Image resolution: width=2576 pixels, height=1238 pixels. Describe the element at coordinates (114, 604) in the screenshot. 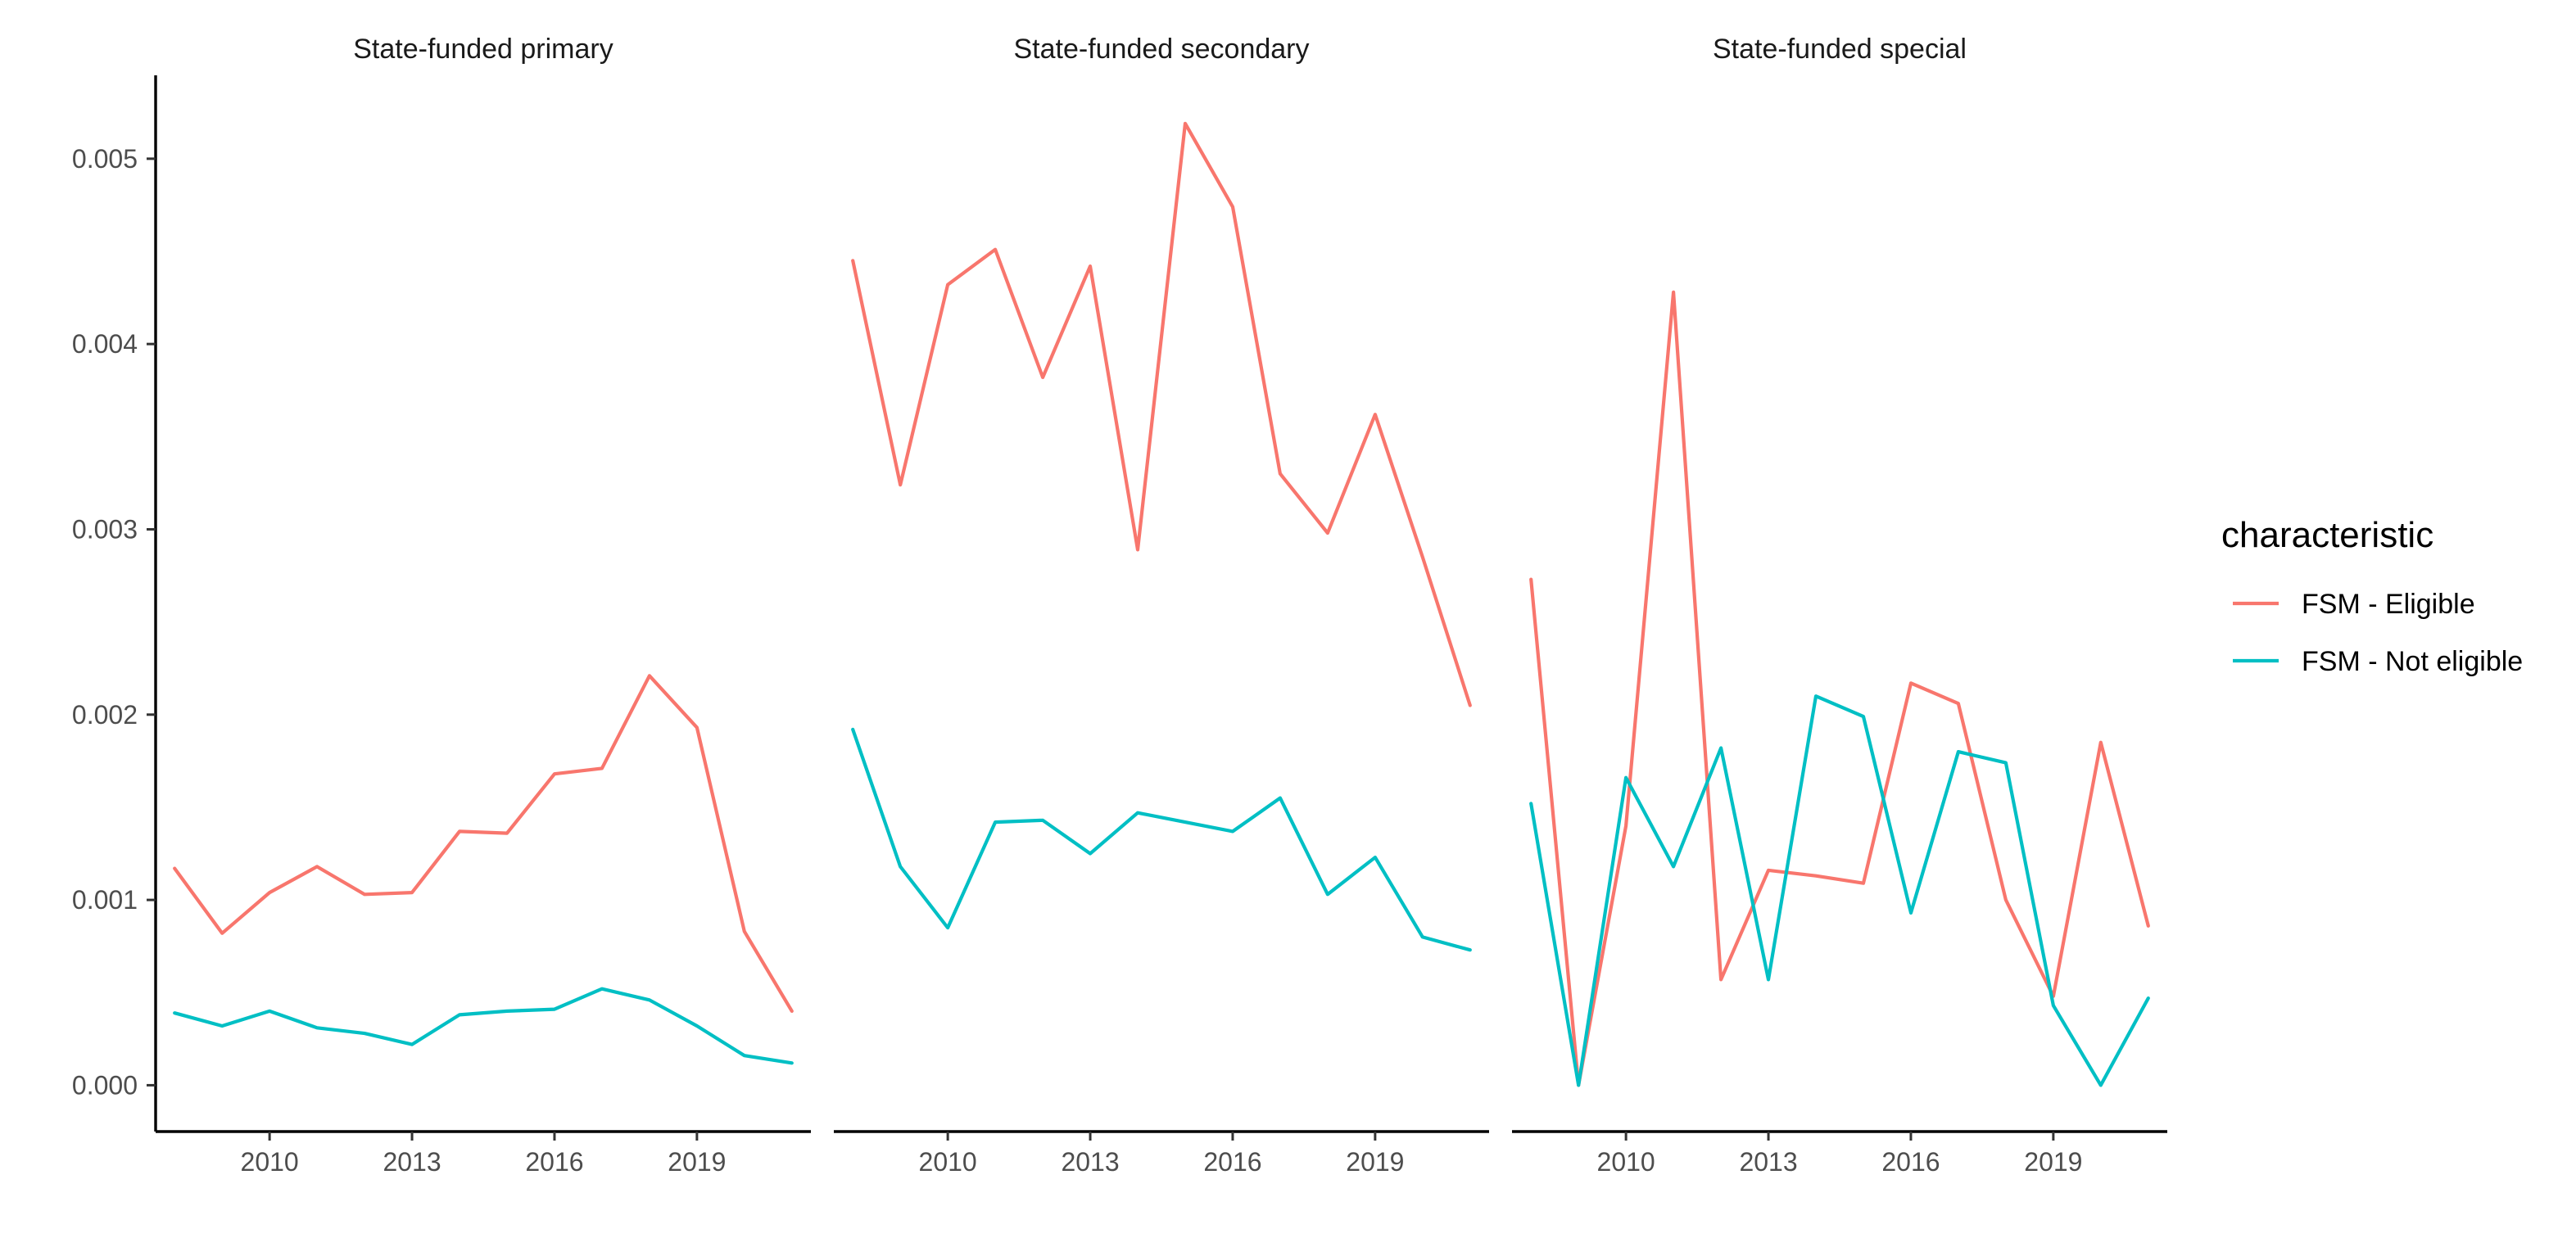

I see `y-axis: 0.000 0.001 0.002 0.003 0.004 0.005` at that location.